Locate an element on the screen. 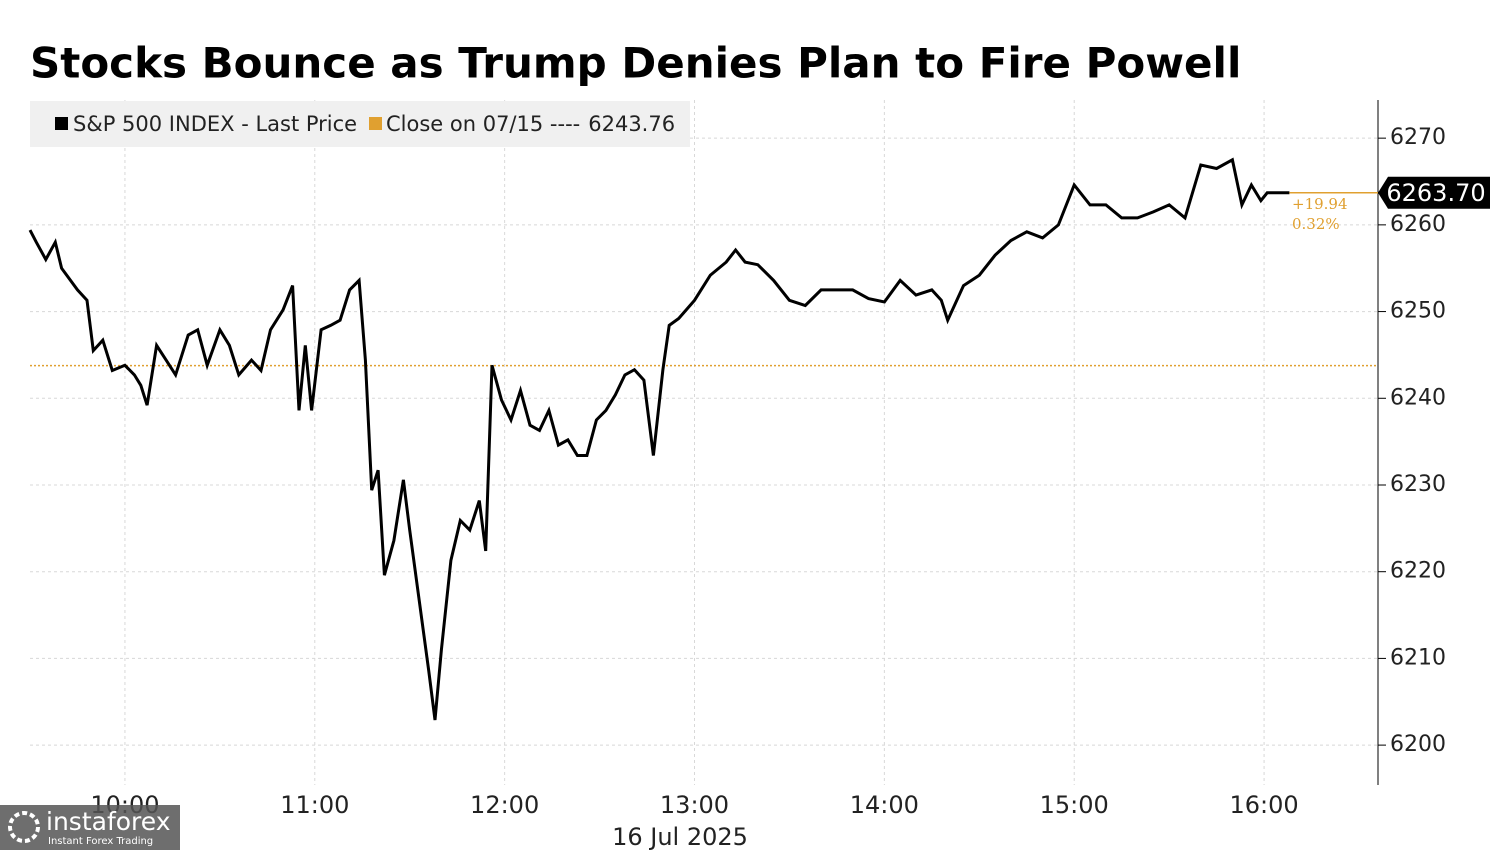 Image resolution: width=1500 pixels, height=854 pixels. watermark-brand: instaforex is located at coordinates (108, 821).